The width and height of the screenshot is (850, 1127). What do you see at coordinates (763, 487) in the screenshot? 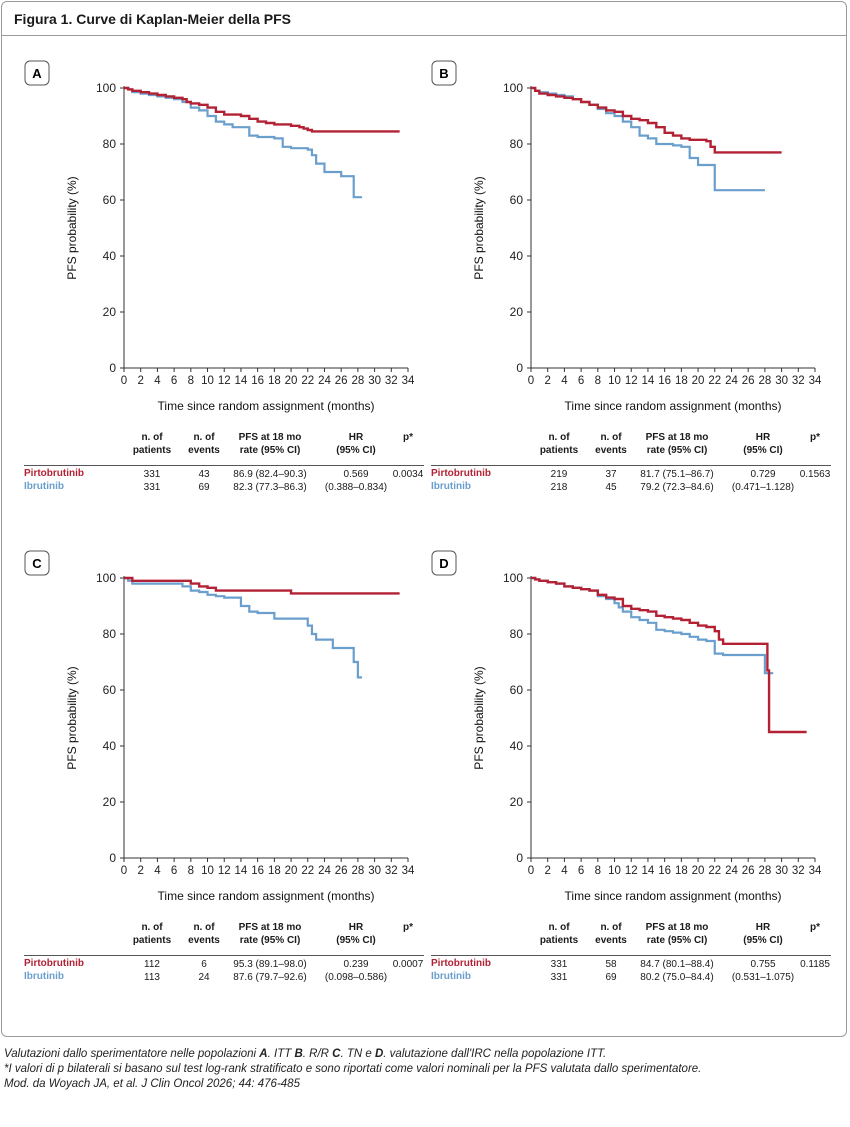
I see `cell-hr: (0.471–1.128)` at bounding box center [763, 487].